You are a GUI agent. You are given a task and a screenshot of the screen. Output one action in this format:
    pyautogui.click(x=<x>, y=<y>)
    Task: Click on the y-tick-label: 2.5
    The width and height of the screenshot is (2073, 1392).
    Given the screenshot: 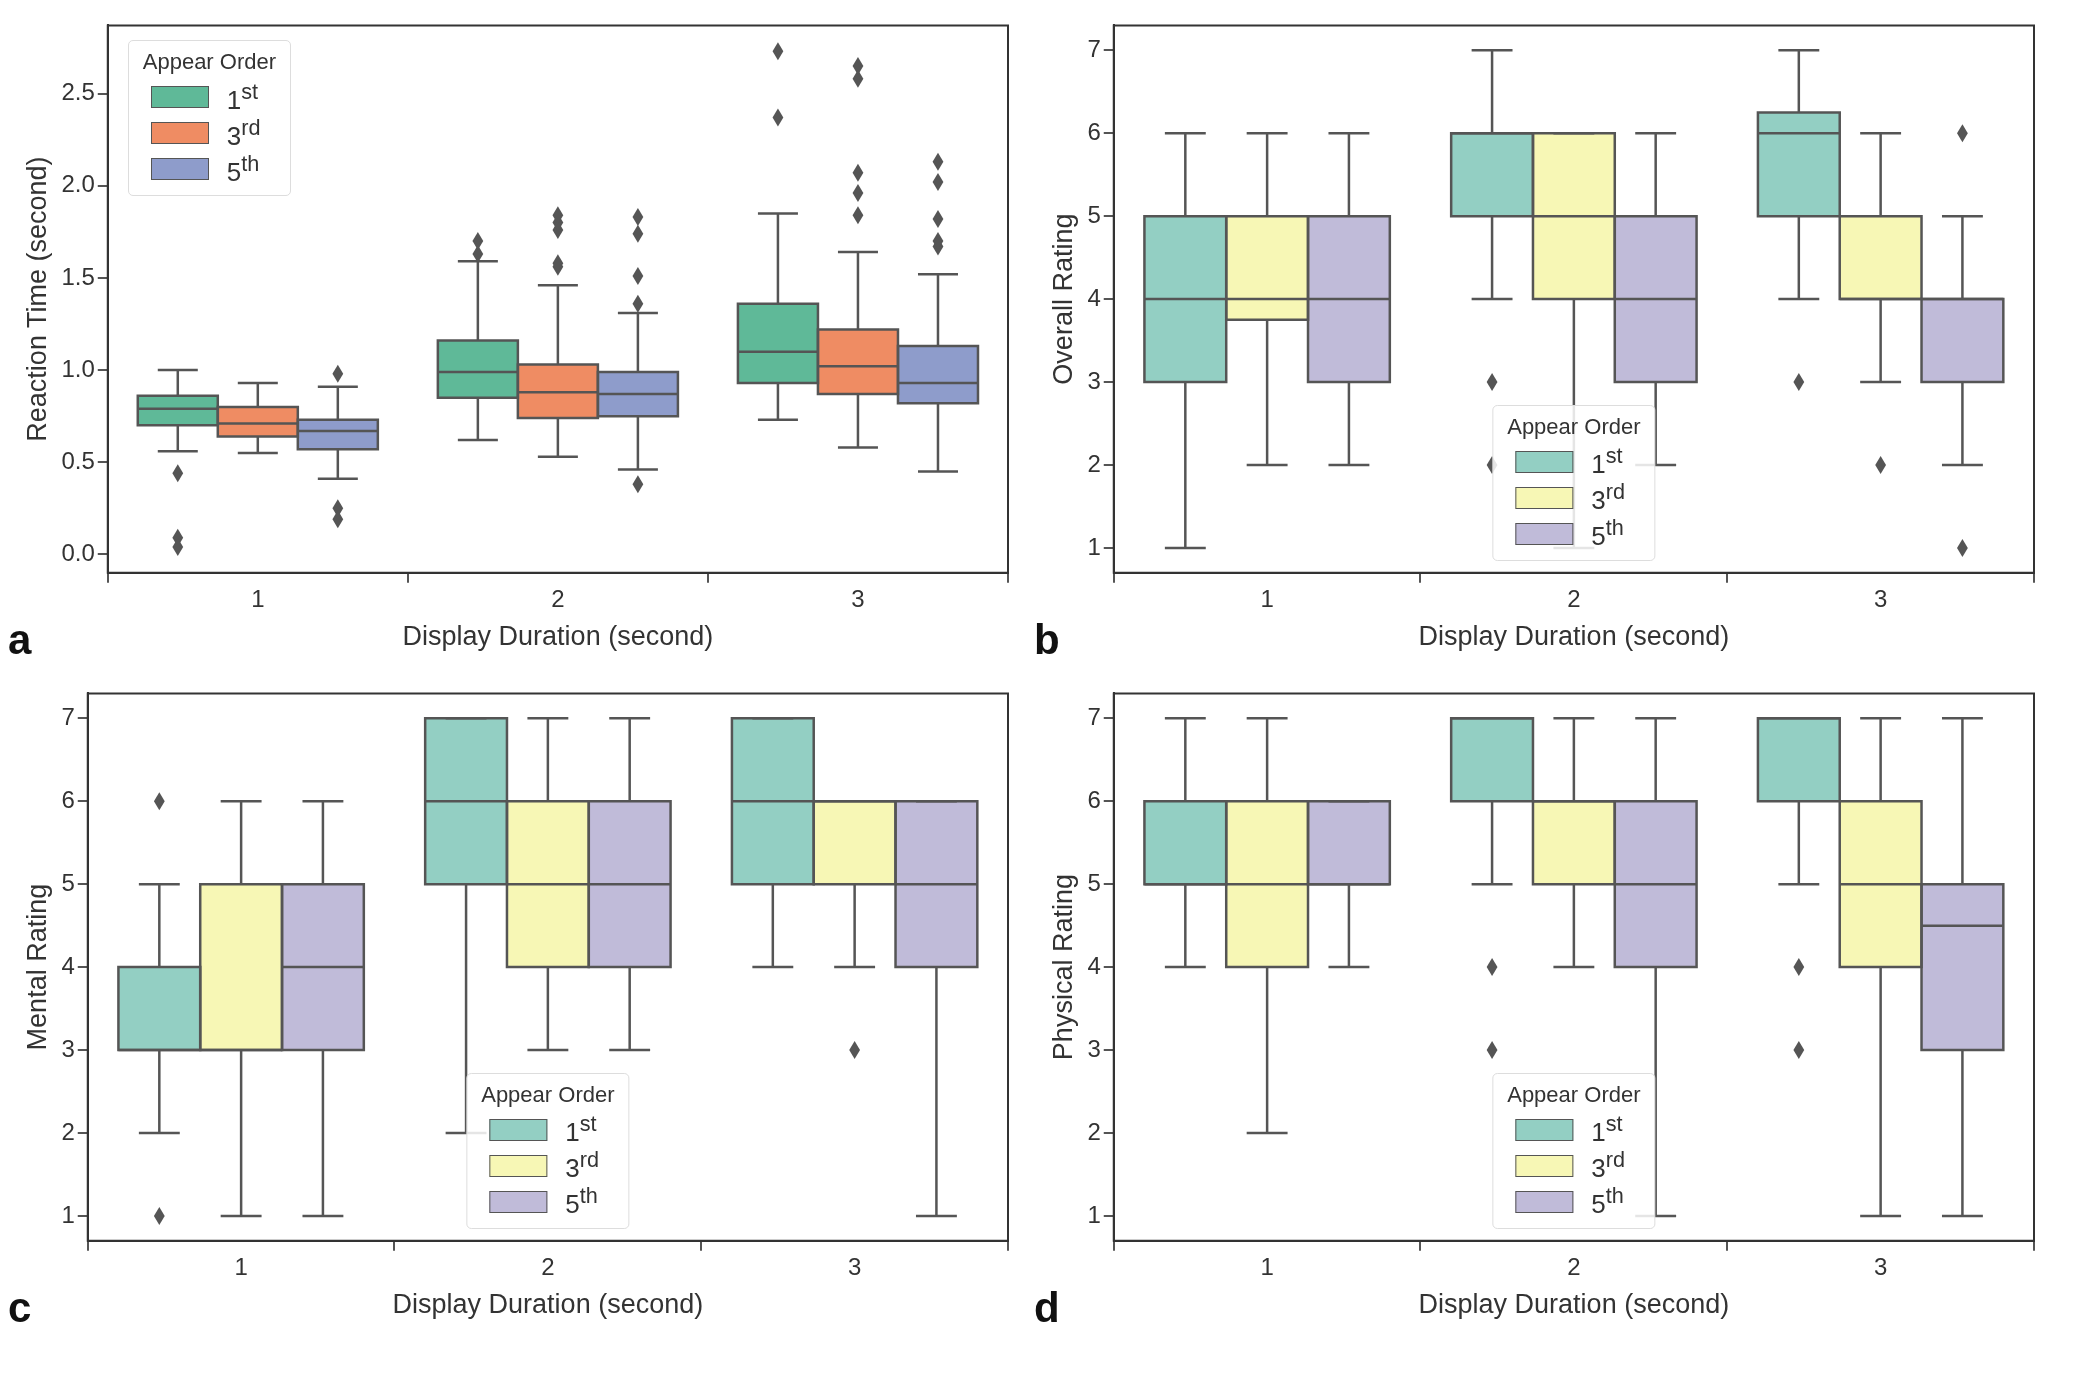 What is the action you would take?
    pyautogui.click(x=78, y=92)
    